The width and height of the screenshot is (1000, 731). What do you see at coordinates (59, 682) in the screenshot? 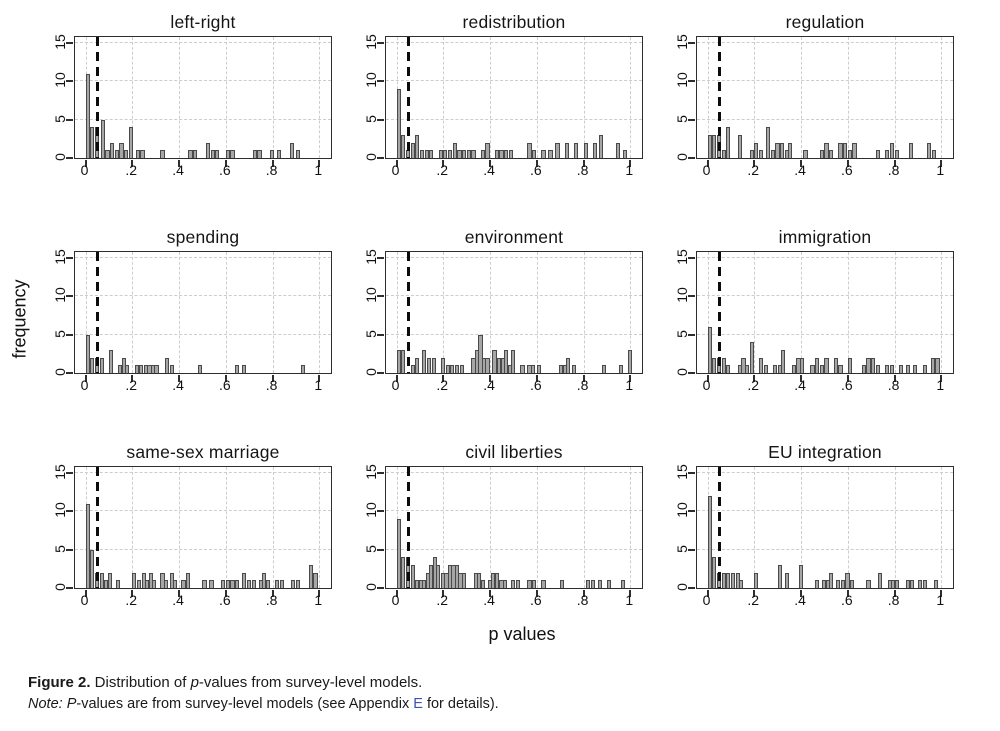
I see `caption-figure-label: Figure 2.` at bounding box center [59, 682].